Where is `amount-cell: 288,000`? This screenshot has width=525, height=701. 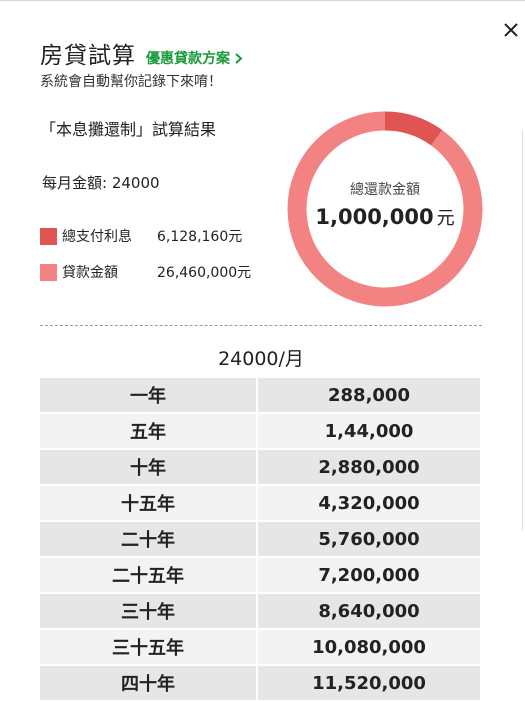 amount-cell: 288,000 is located at coordinates (369, 395).